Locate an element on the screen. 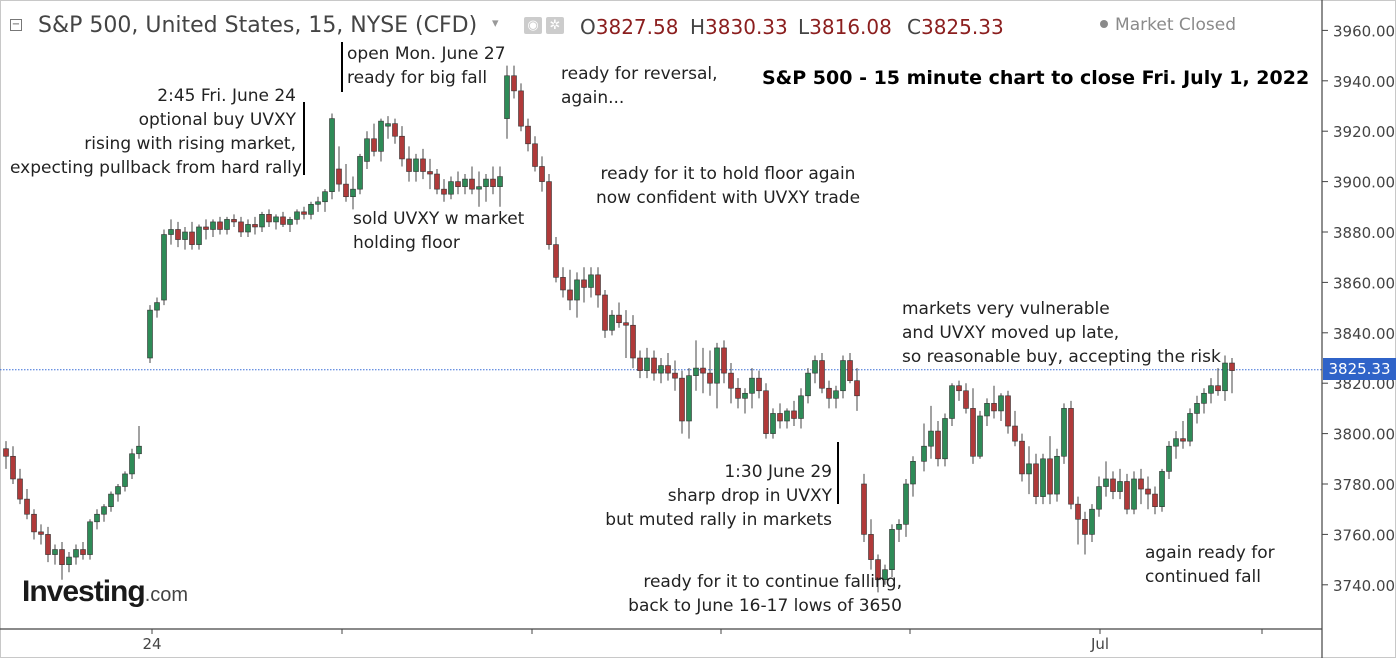 This screenshot has height=658, width=1396. ohlc-open: O3827.58 is located at coordinates (629, 27).